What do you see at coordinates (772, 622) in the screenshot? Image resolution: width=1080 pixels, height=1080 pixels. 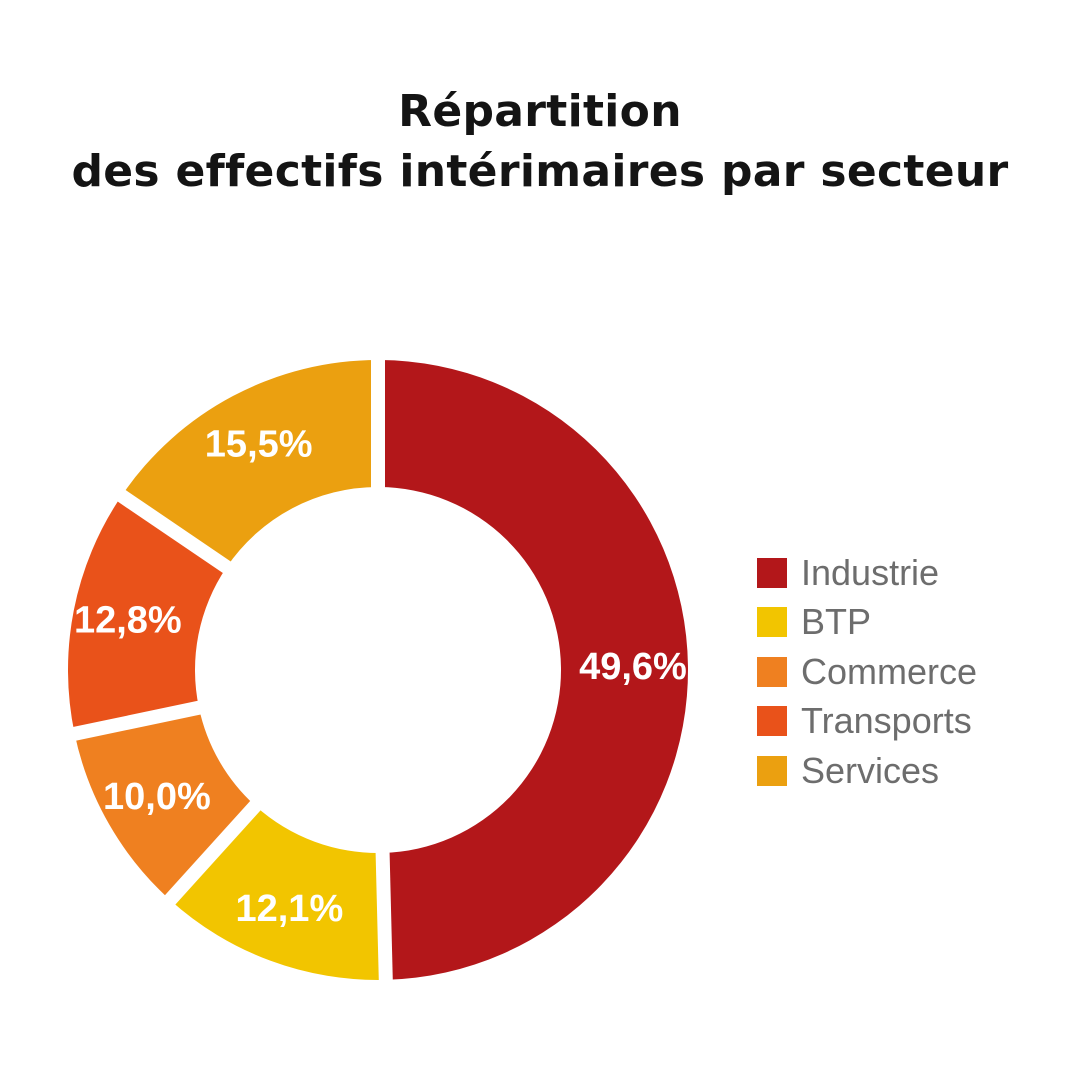 I see `legend-swatch-btp` at bounding box center [772, 622].